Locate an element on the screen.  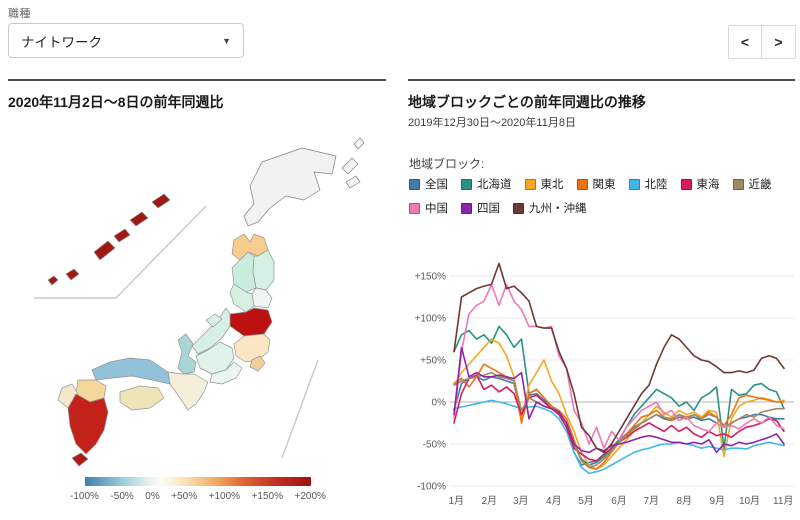
color-scale-ticks: -100% -50% 0% +50% +100% +150% +200% is located at coordinates (198, 496).